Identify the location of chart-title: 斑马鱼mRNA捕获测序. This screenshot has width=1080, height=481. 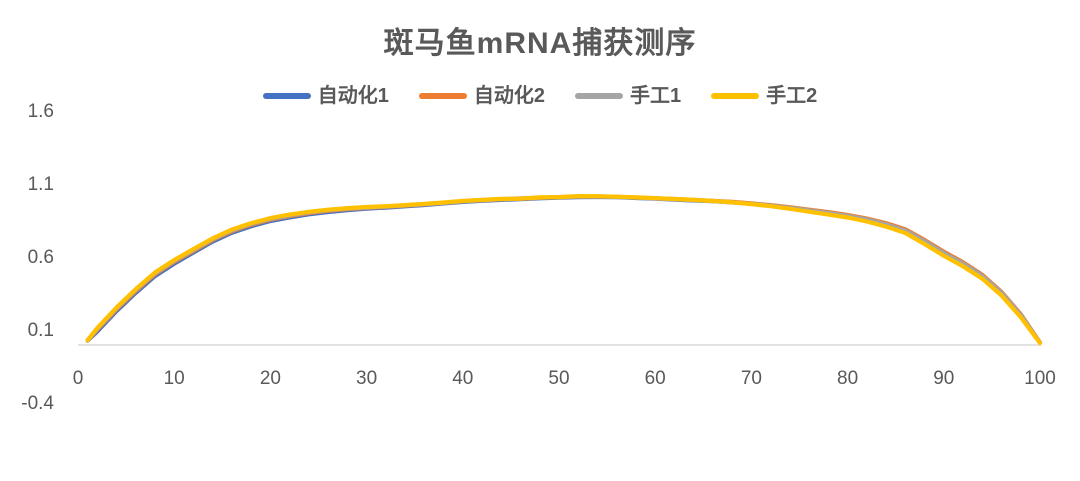
(540, 43).